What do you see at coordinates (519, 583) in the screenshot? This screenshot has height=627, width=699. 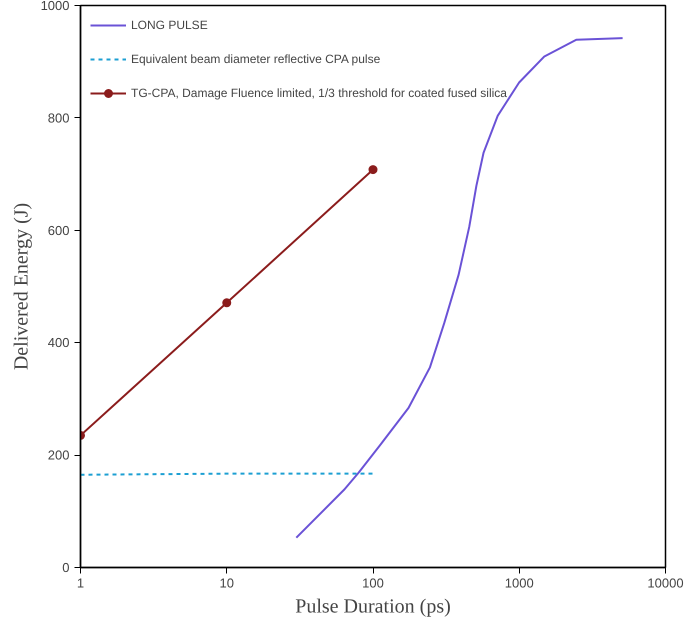 I see `x-tick-label: 1000` at bounding box center [519, 583].